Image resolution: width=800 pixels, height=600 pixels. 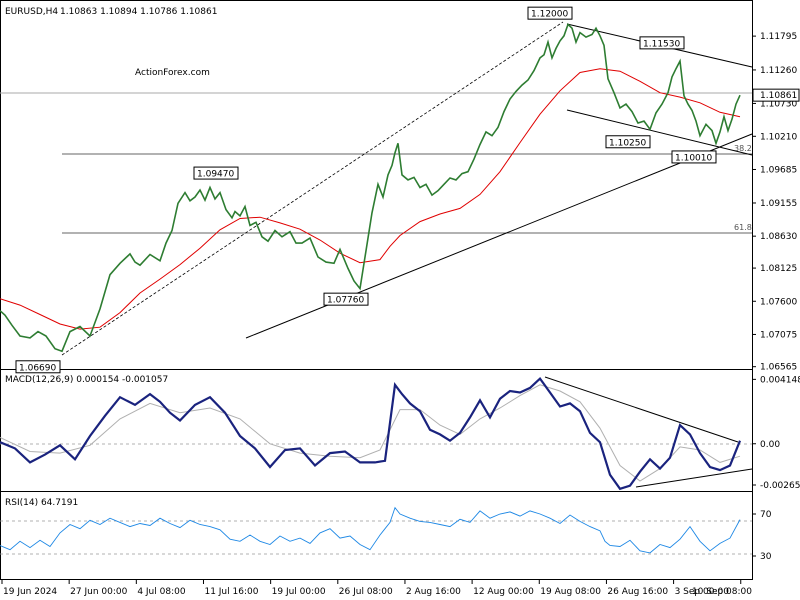 I want to click on macd-tick: 0.00, so click(x=770, y=445).